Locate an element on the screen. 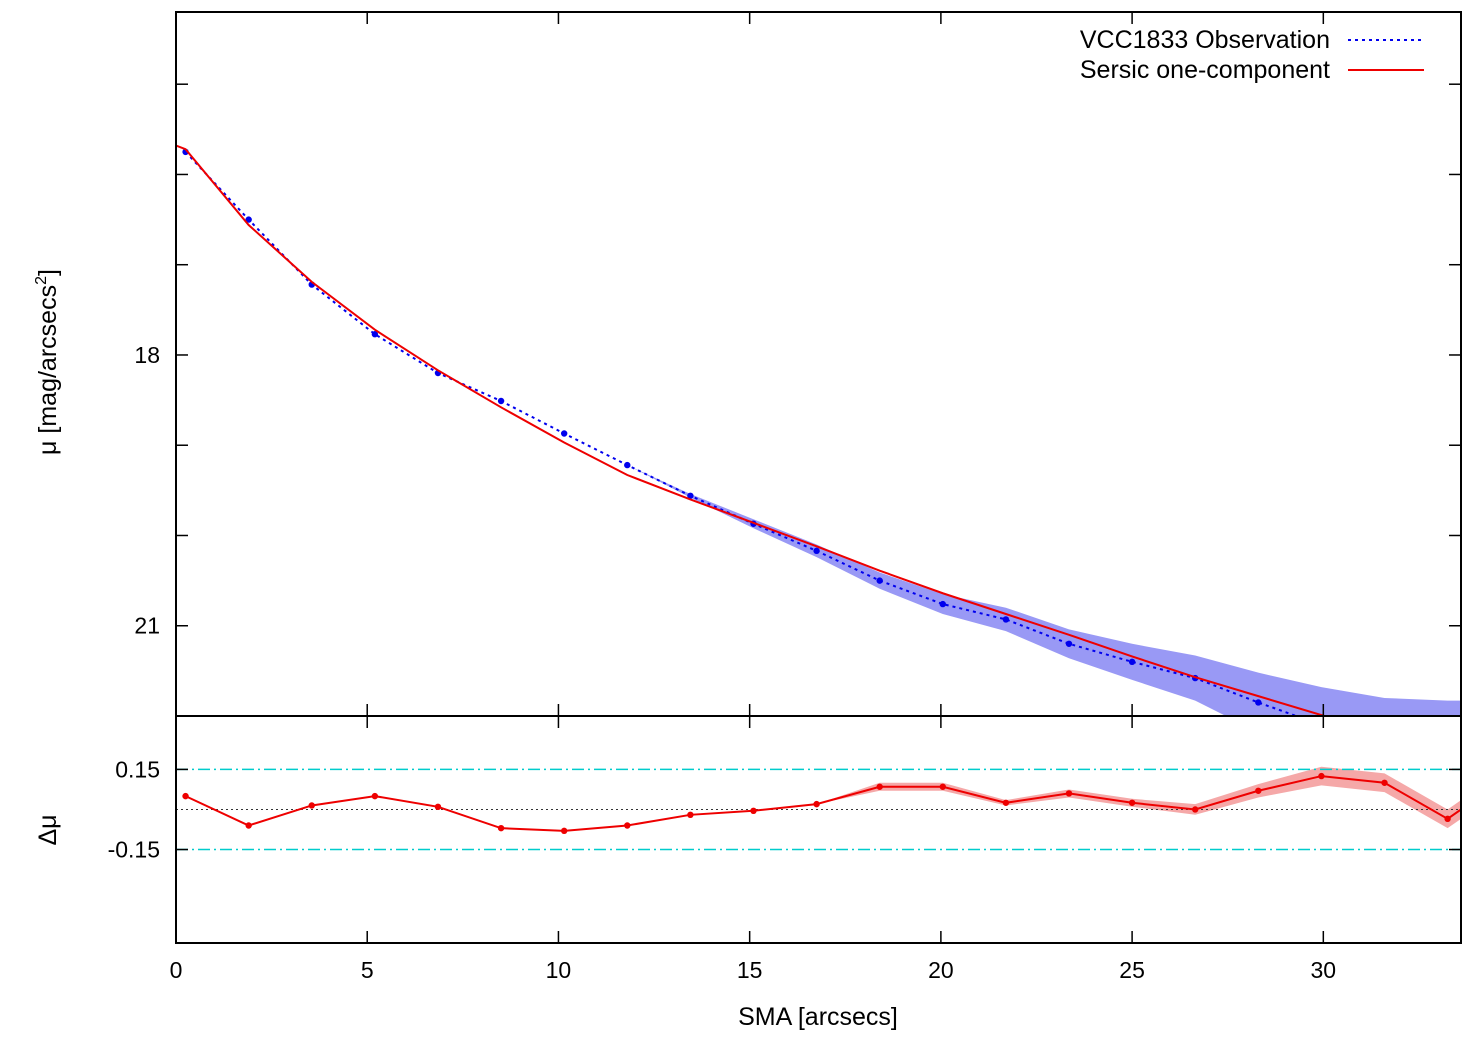  x-tick-label: 15 is located at coordinates (750, 970).